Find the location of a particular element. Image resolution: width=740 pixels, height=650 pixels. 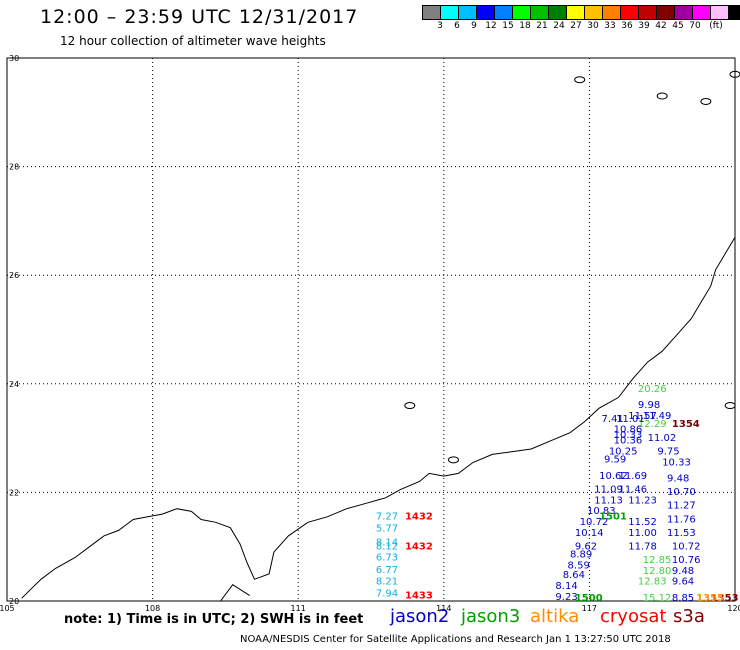

swh-value-jason2: 11.69 is located at coordinates (633, 476).